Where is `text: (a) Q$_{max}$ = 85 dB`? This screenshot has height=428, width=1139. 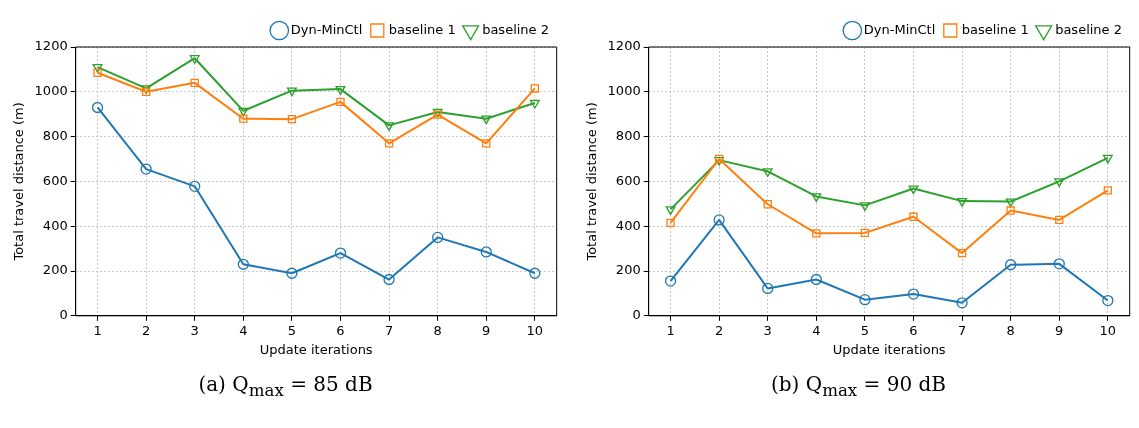
text: (a) Q$_{max}$ = 85 dB is located at coordinates (285, 386).